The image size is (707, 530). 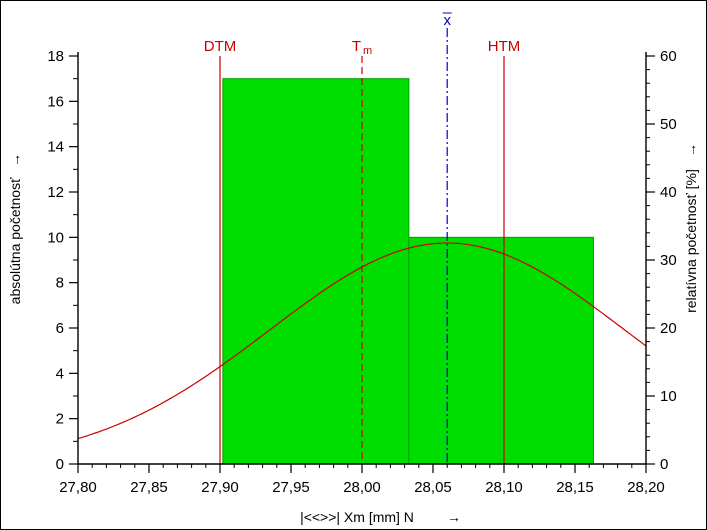 What do you see at coordinates (55, 147) in the screenshot?
I see `y-tick-label: 14` at bounding box center [55, 147].